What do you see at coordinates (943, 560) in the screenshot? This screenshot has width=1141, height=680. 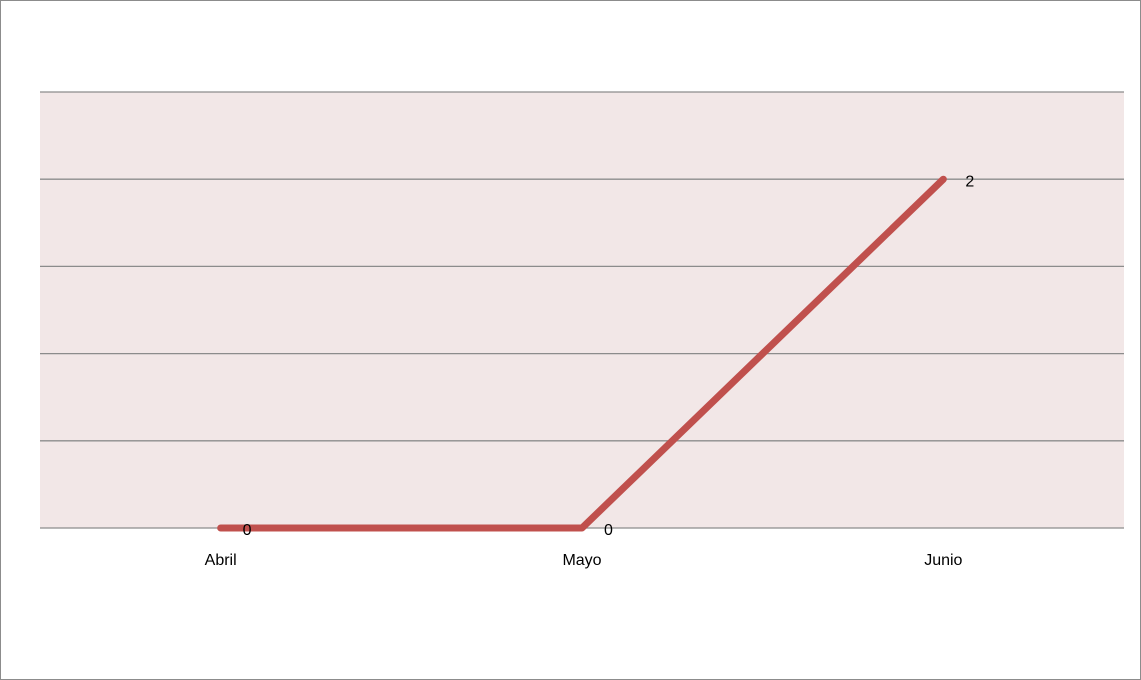 I see `x-tick-label: Junio` at bounding box center [943, 560].